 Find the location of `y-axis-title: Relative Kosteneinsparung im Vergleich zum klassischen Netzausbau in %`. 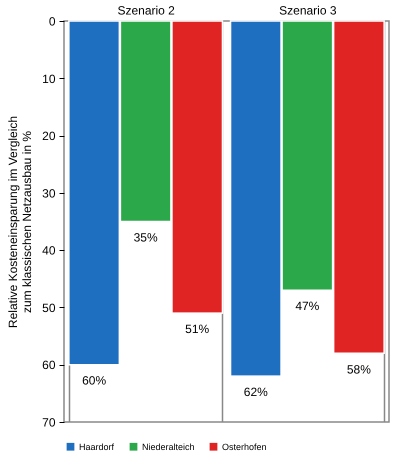

y-axis-title: Relative Kosteneinsparung im Vergleich zum klassischen Netzausbau in % is located at coordinates (20, 222).